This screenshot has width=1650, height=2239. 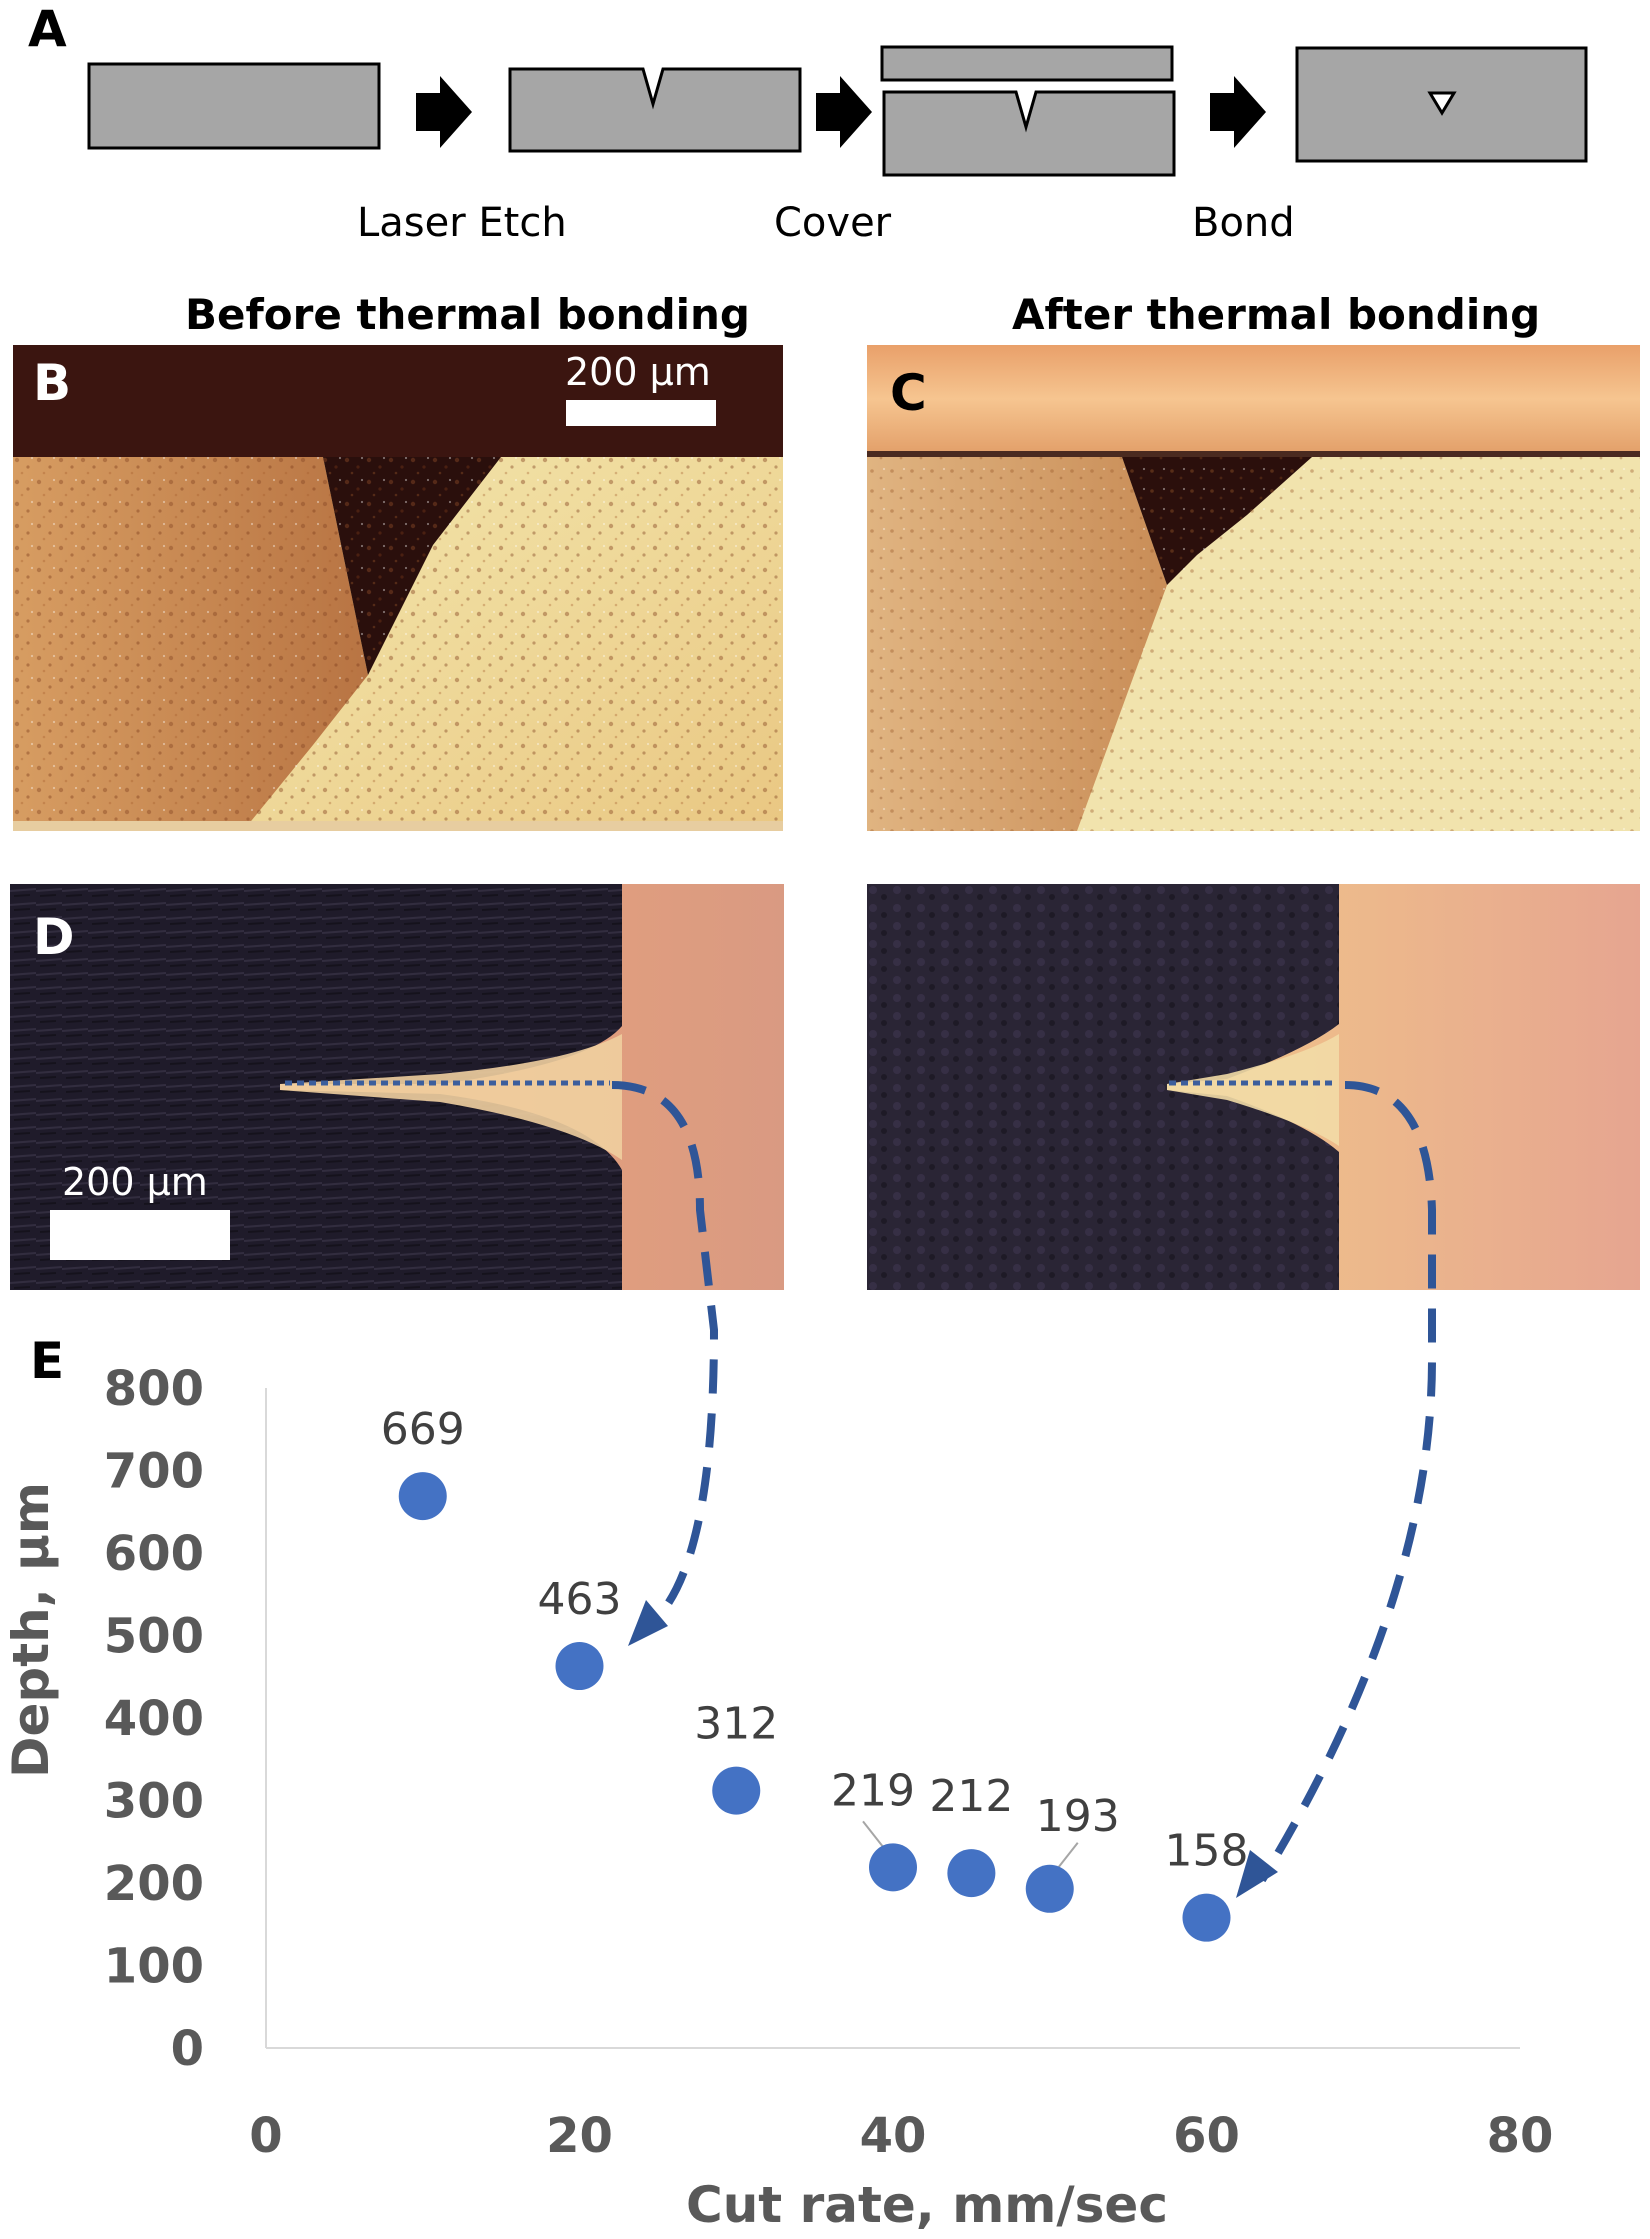 I want to click on panel-a-letter: A, so click(x=47, y=29).